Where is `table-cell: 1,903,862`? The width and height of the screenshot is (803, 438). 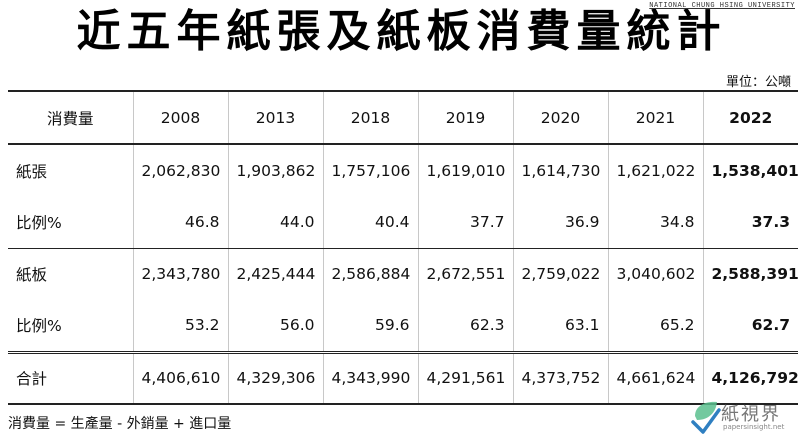 table-cell: 1,903,862 is located at coordinates (275, 170).